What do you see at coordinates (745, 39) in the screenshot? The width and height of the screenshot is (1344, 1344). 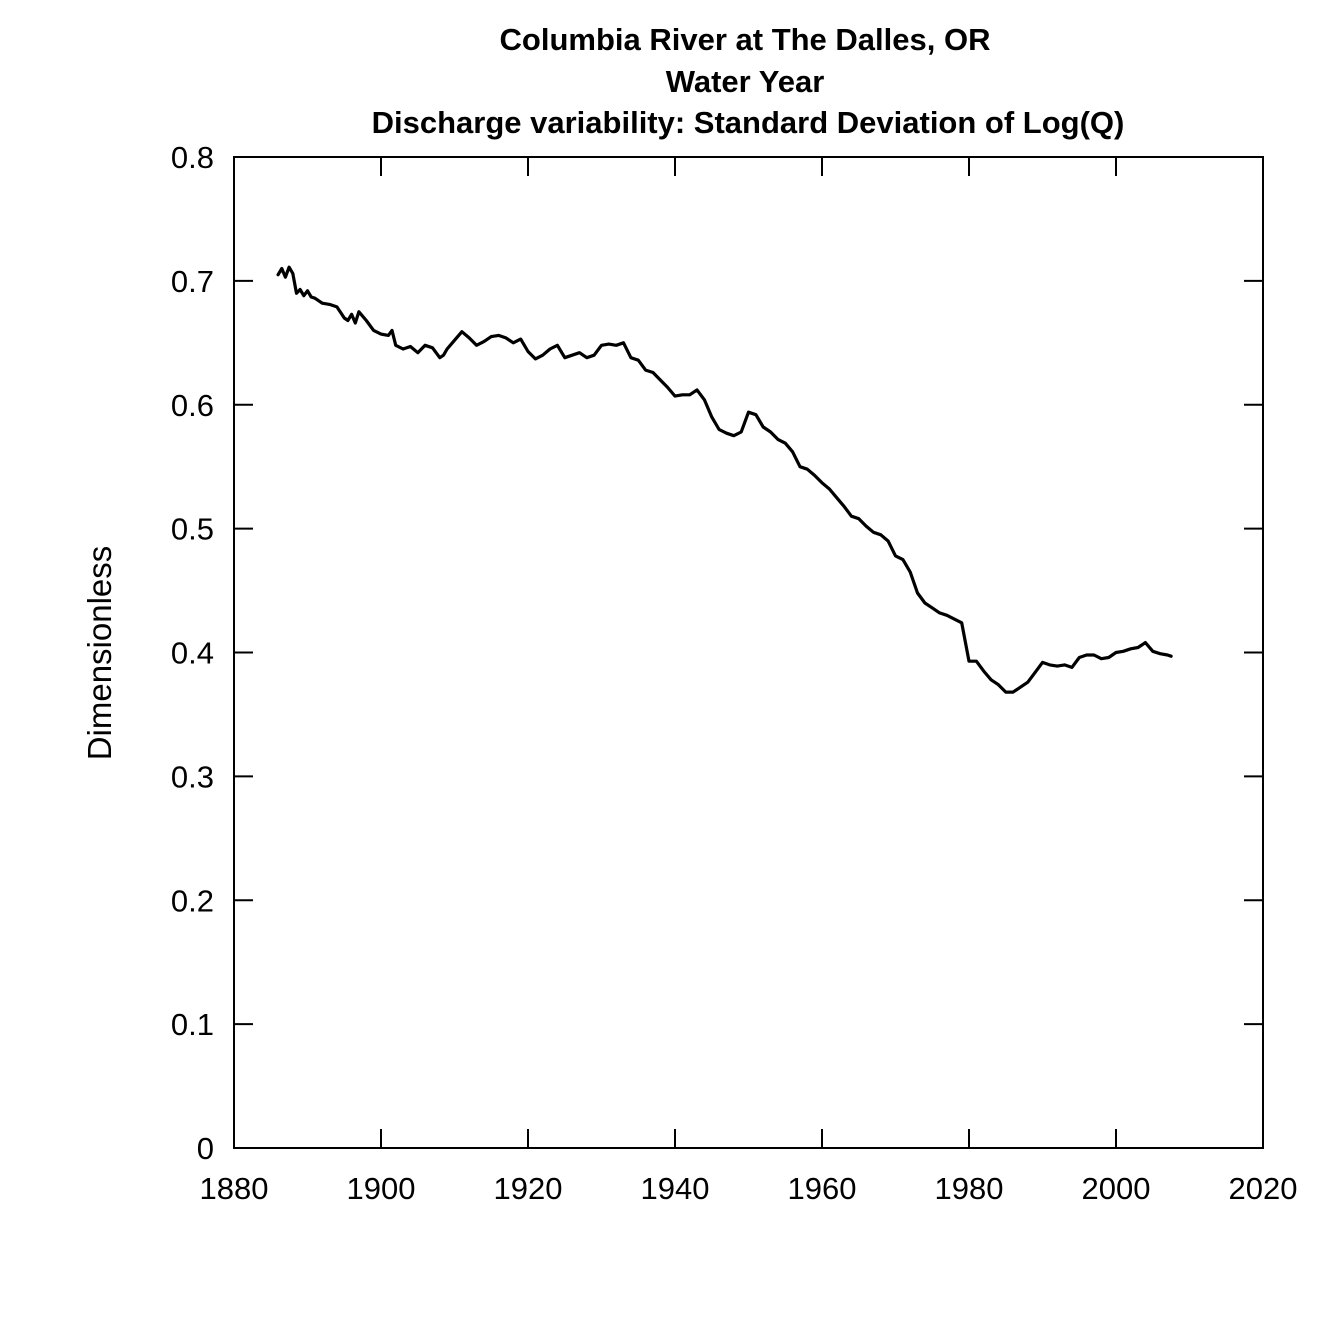 I see `chart-title-line-1: Columbia River at The Dalles, OR` at bounding box center [745, 39].